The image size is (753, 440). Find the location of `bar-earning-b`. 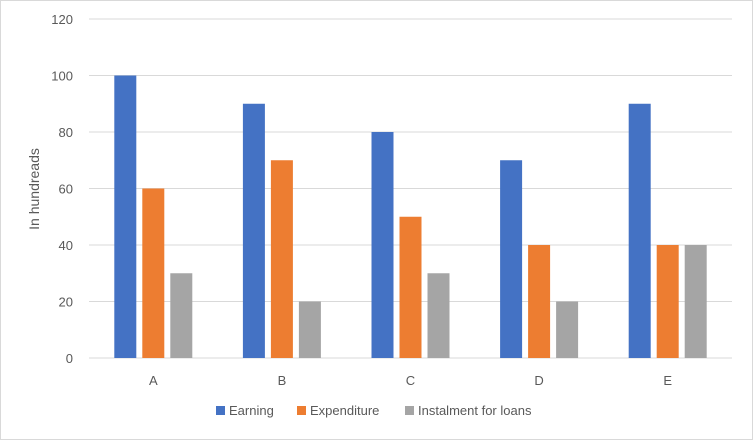

bar-earning-b is located at coordinates (253, 230).